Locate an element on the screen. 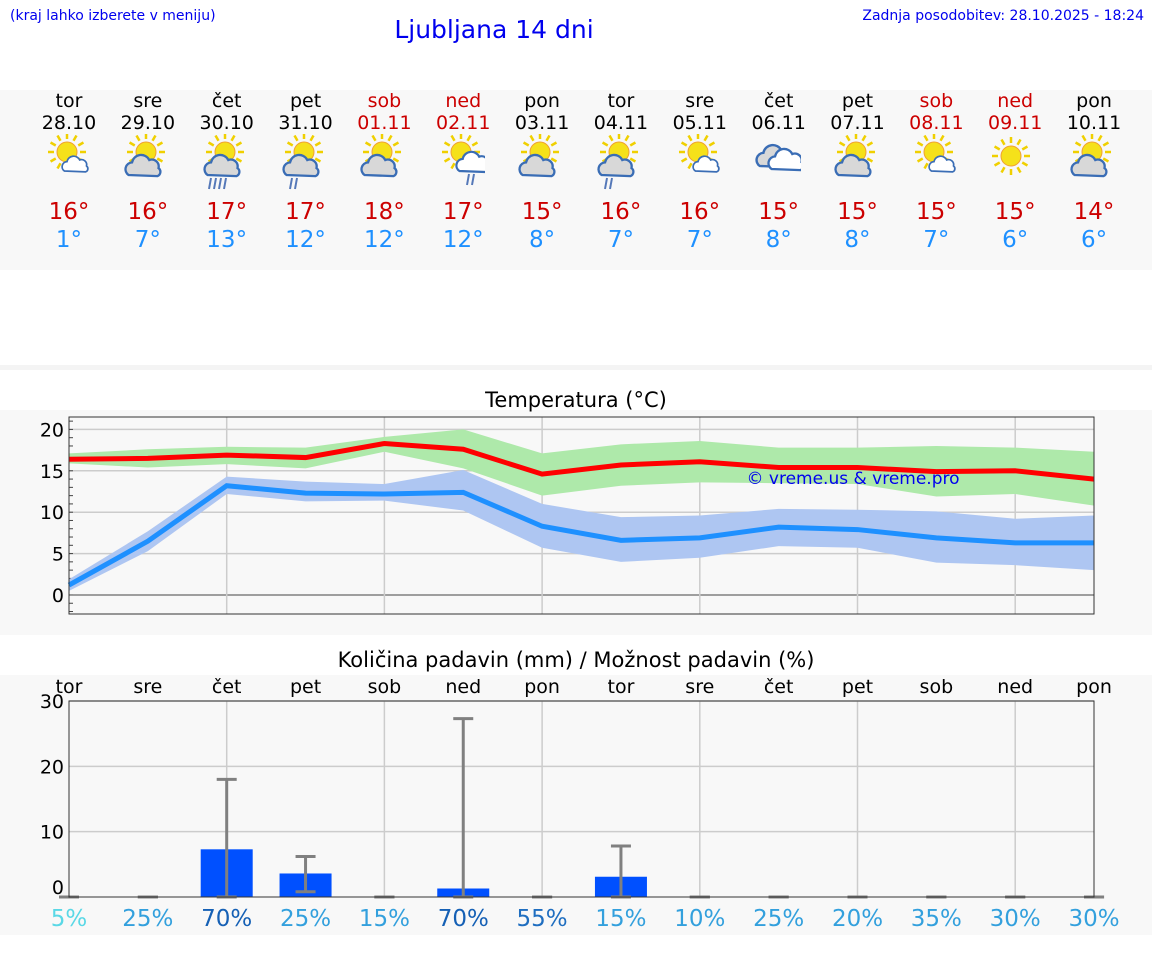 The width and height of the screenshot is (1152, 975). y-tick-label: 15 is located at coordinates (52, 472).